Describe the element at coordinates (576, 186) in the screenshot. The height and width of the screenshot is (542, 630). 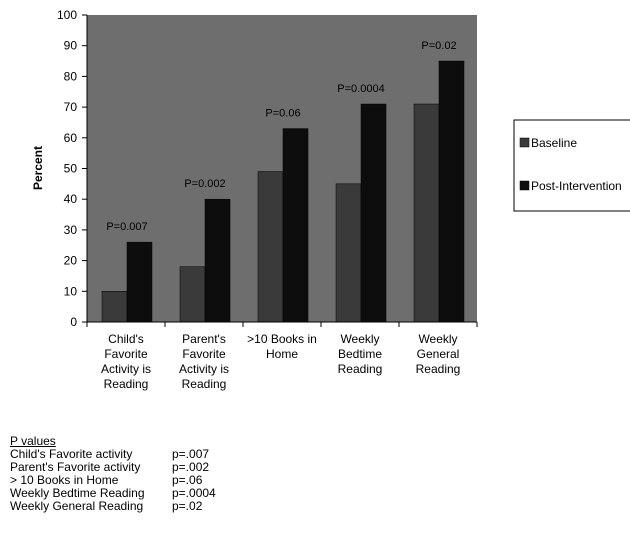
I see `legend-label-post-intervention: Post-Intervention` at that location.